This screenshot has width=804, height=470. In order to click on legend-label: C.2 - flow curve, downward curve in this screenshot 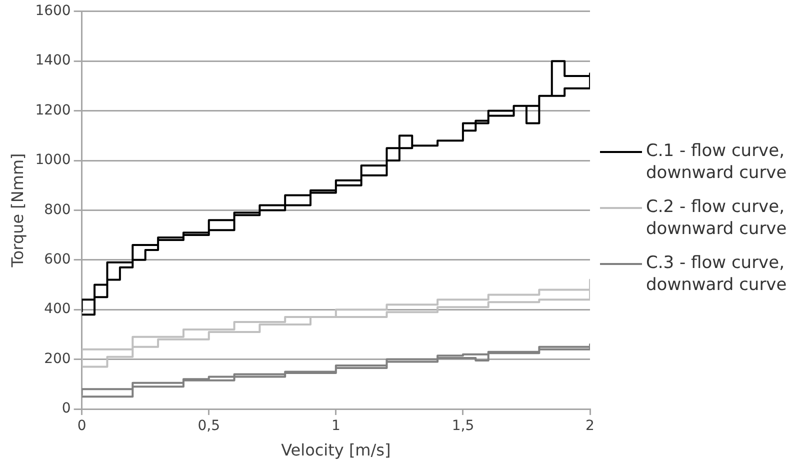, I will do `click(717, 218)`.